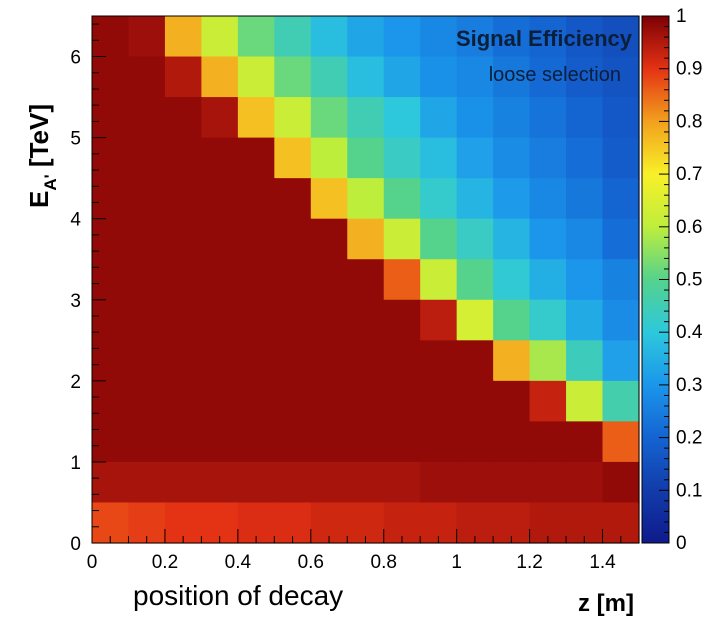  I want to click on y-axis-title-main: E, so click(39, 199).